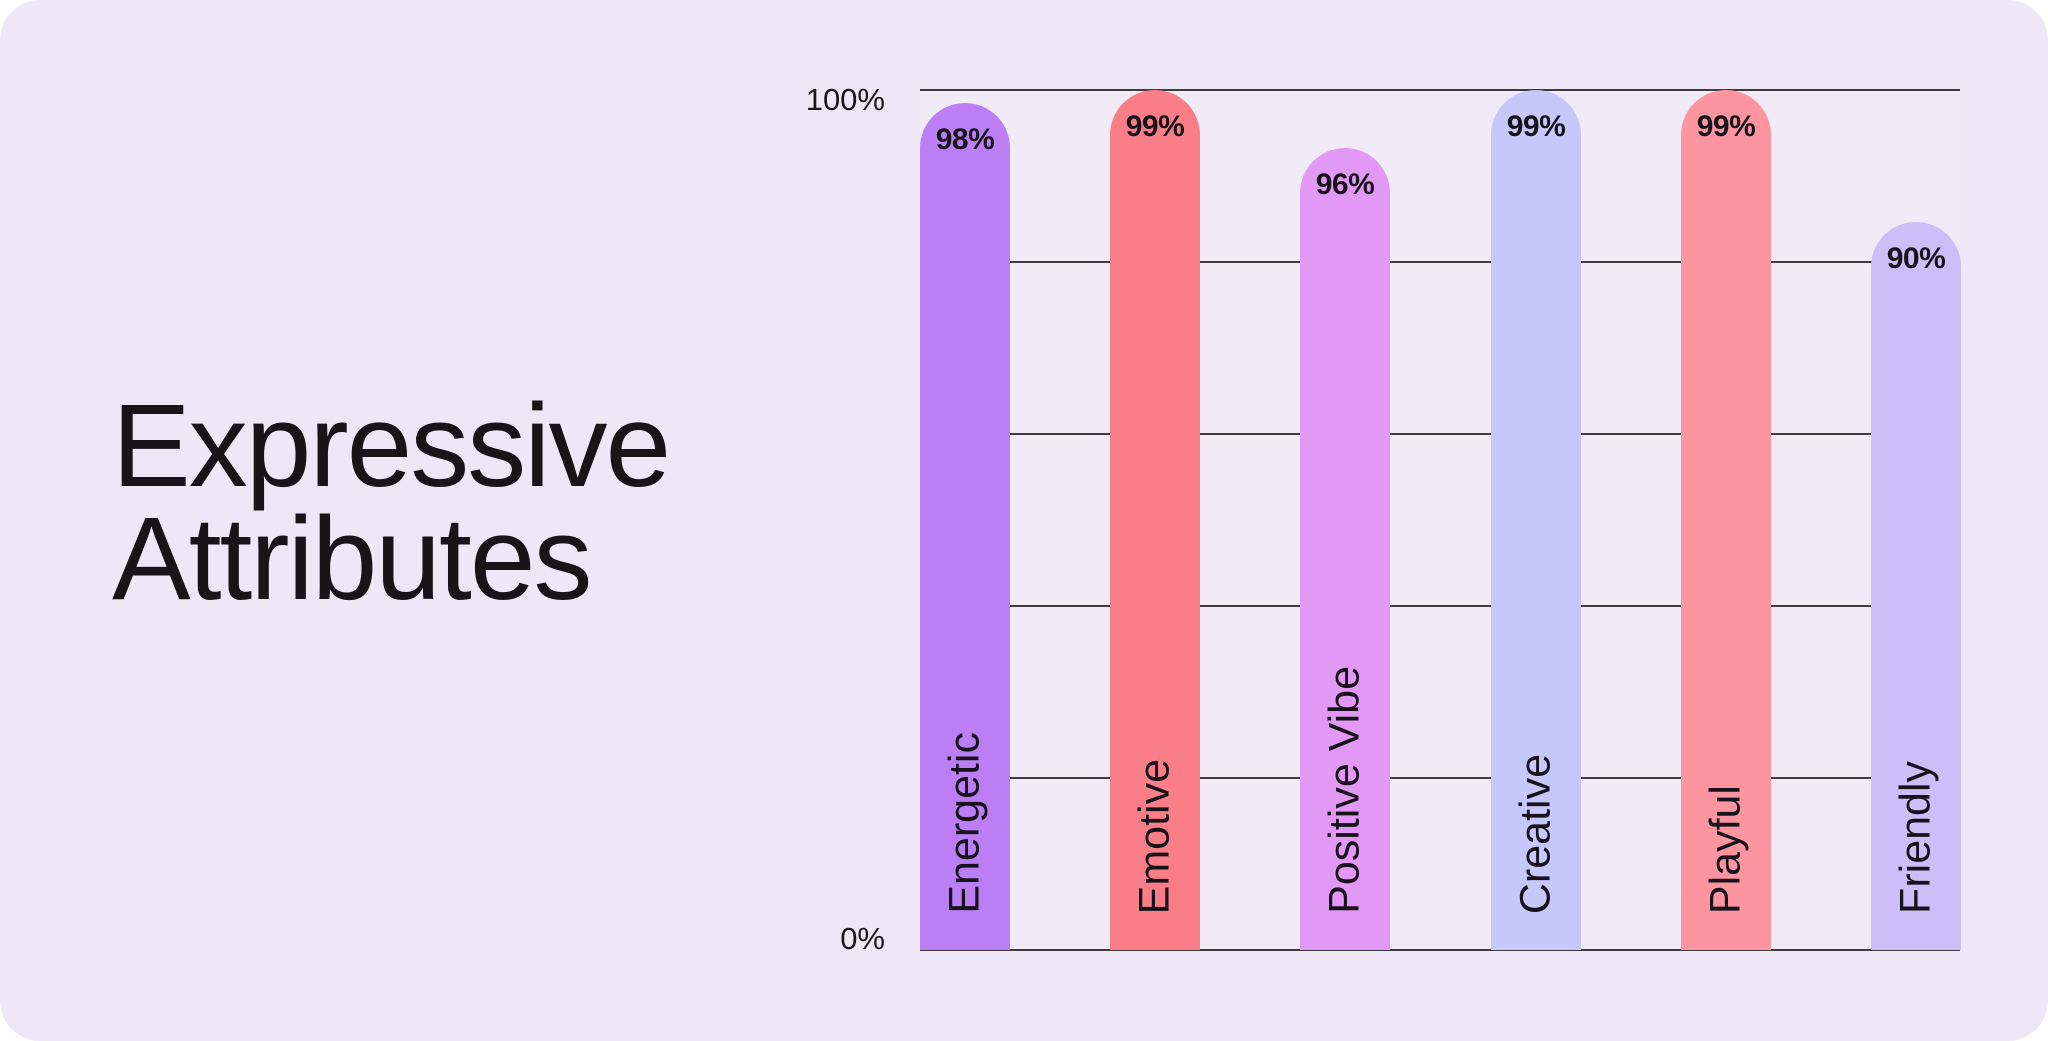  I want to click on bar-category-label-energetic: Energetic, so click(964, 823).